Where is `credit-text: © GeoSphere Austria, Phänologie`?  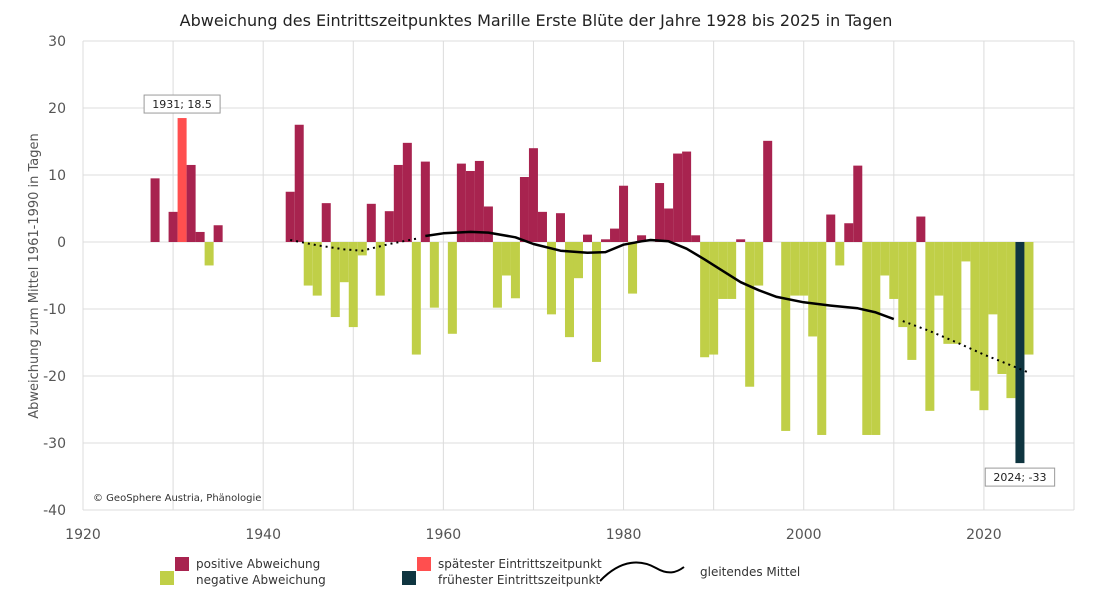
credit-text: © GeoSphere Austria, Phänologie is located at coordinates (177, 498).